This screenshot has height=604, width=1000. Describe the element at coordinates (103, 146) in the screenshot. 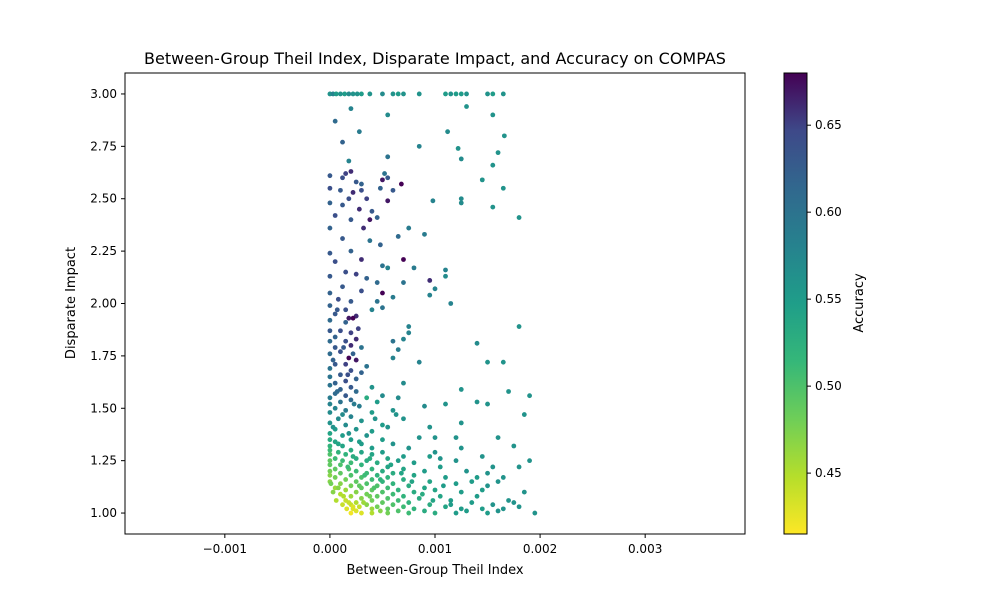

I see `y-tick-label: 2.75` at that location.